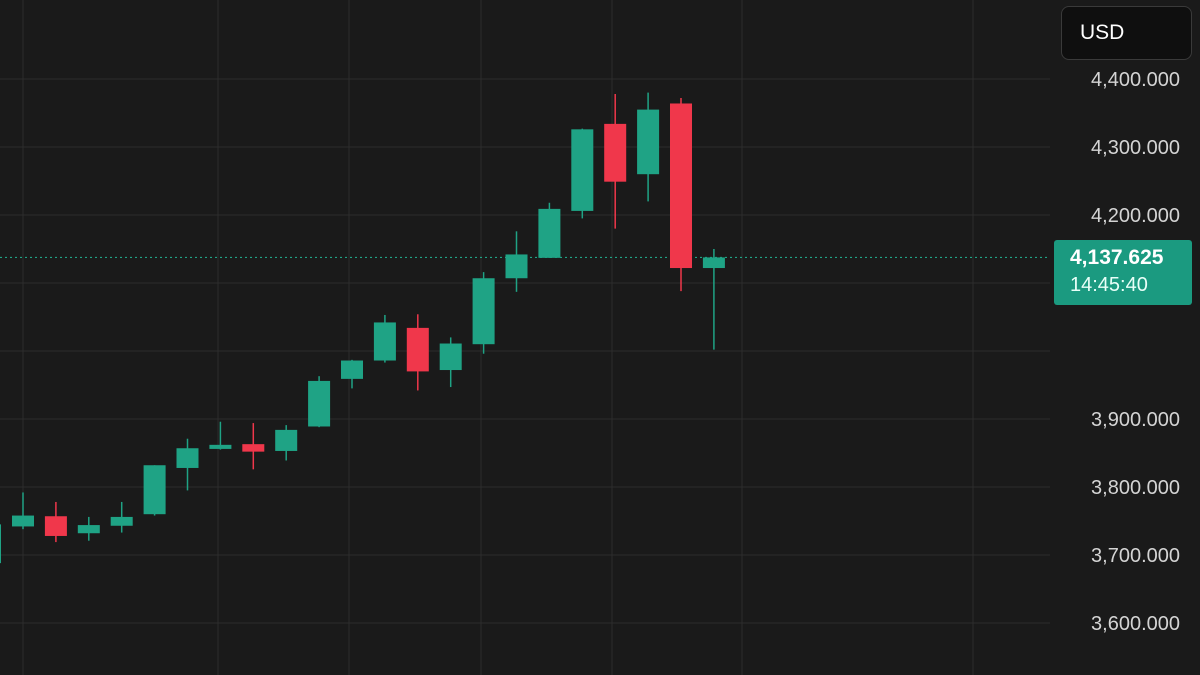  Describe the element at coordinates (1135, 148) in the screenshot. I see `price-tick-label: 4,300.000` at that location.